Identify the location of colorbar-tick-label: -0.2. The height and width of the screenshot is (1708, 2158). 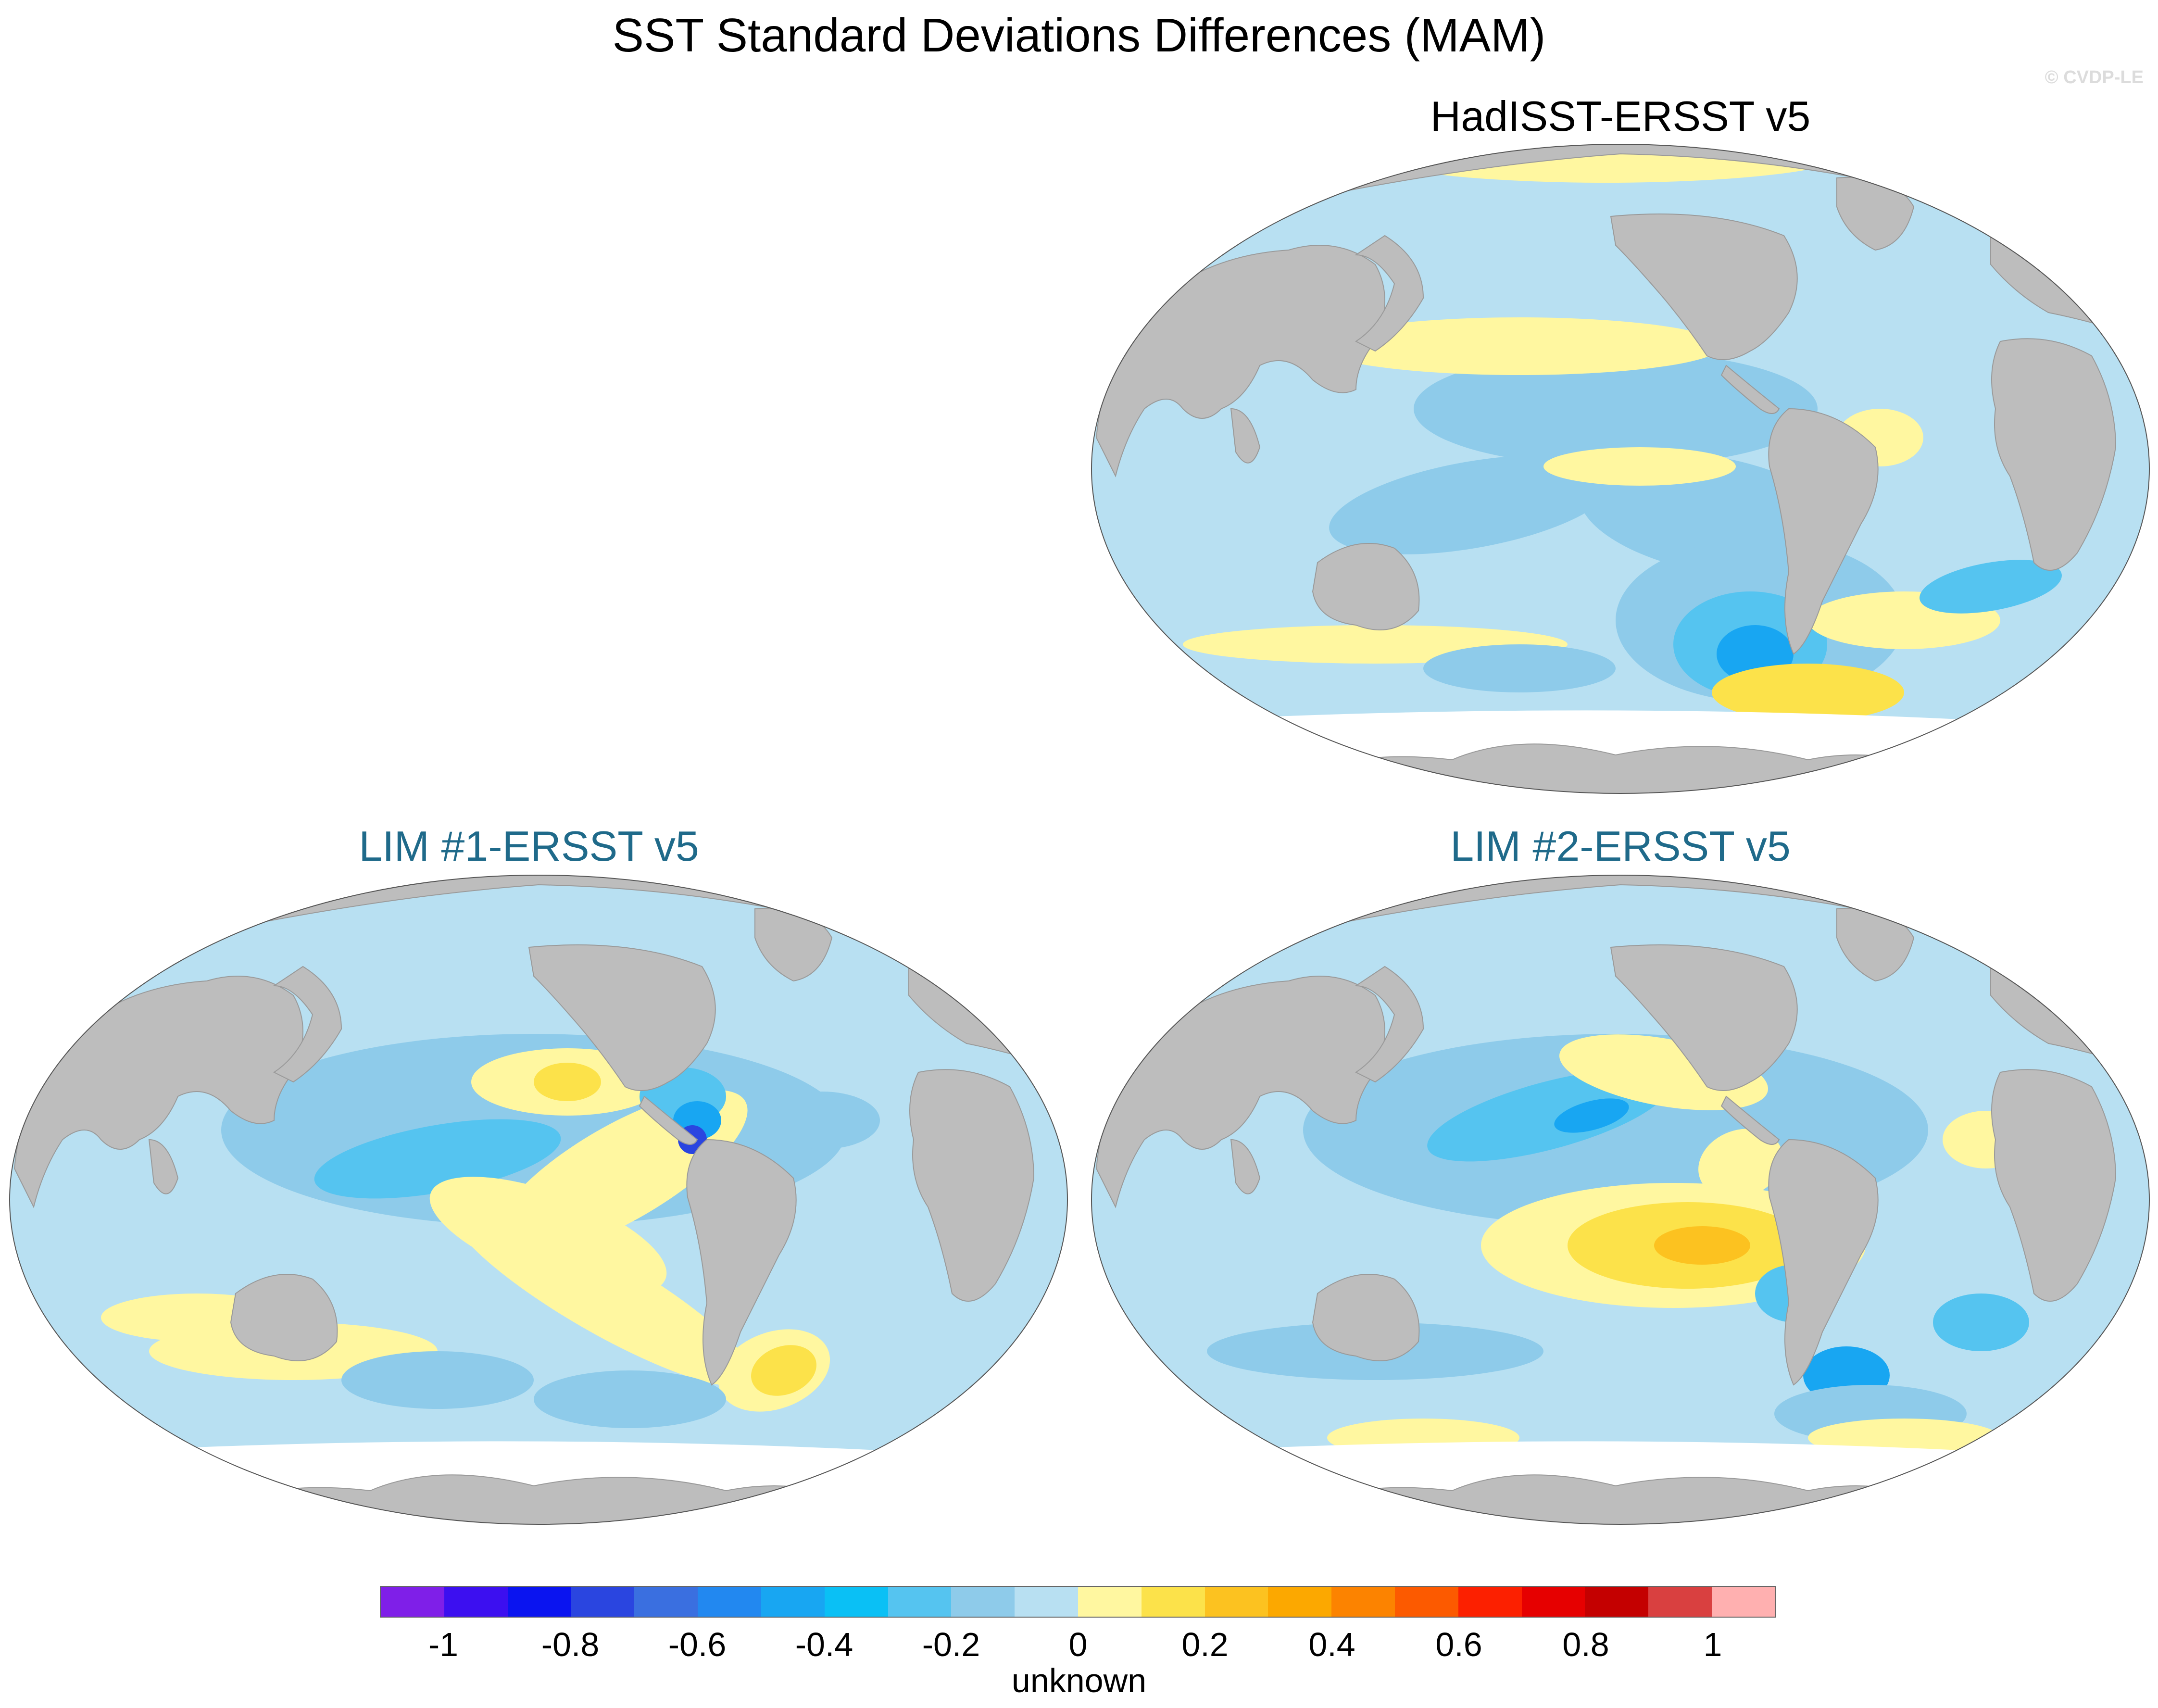
(951, 1644).